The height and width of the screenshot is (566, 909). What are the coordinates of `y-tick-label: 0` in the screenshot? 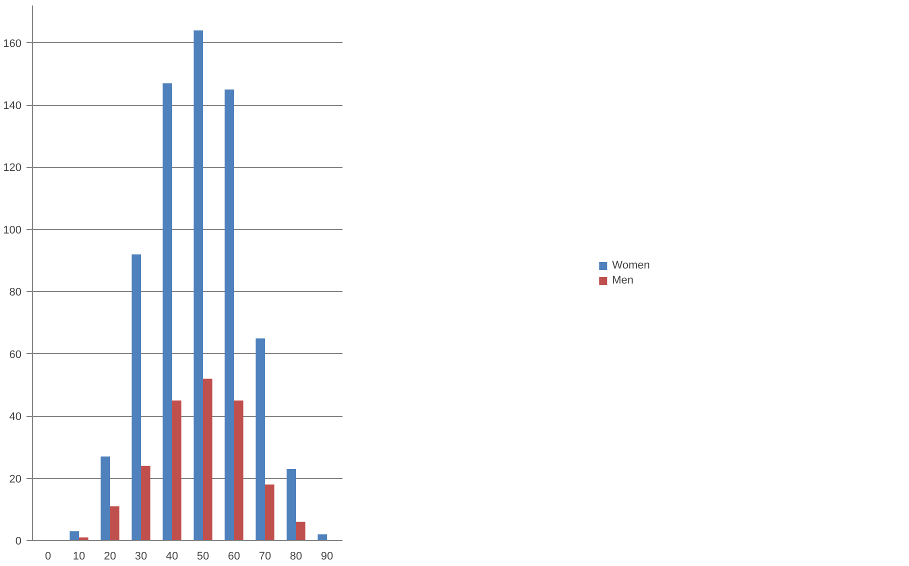 It's located at (18, 542).